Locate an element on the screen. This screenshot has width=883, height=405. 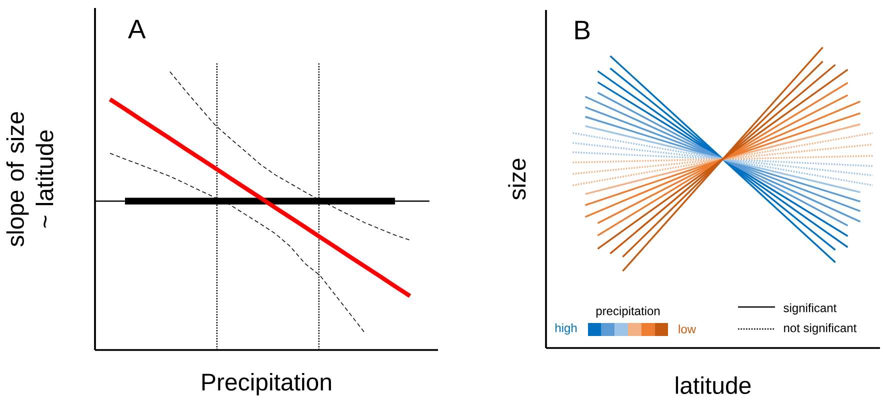
annotation: precipitation is located at coordinates (628, 312).